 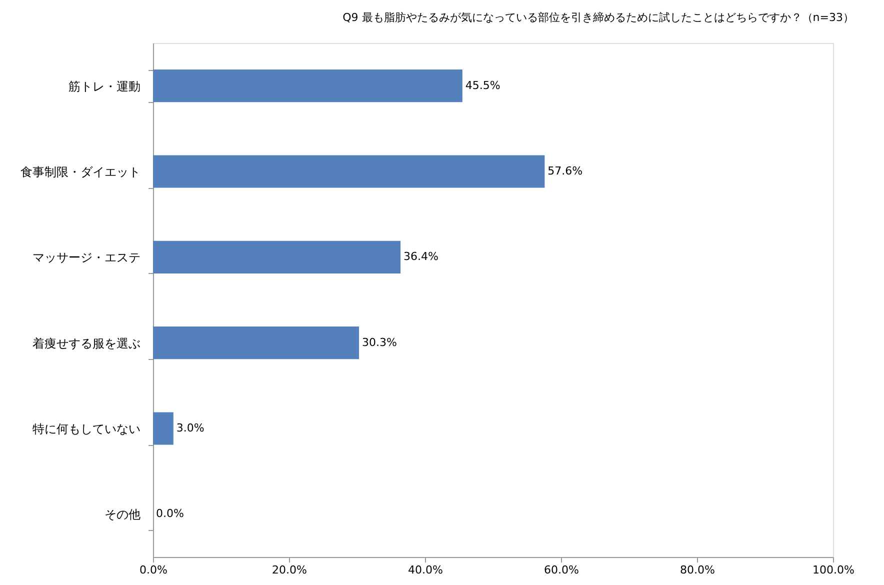 What do you see at coordinates (104, 86) in the screenshot?
I see `y-tick-label: 筋トレ・運動` at bounding box center [104, 86].